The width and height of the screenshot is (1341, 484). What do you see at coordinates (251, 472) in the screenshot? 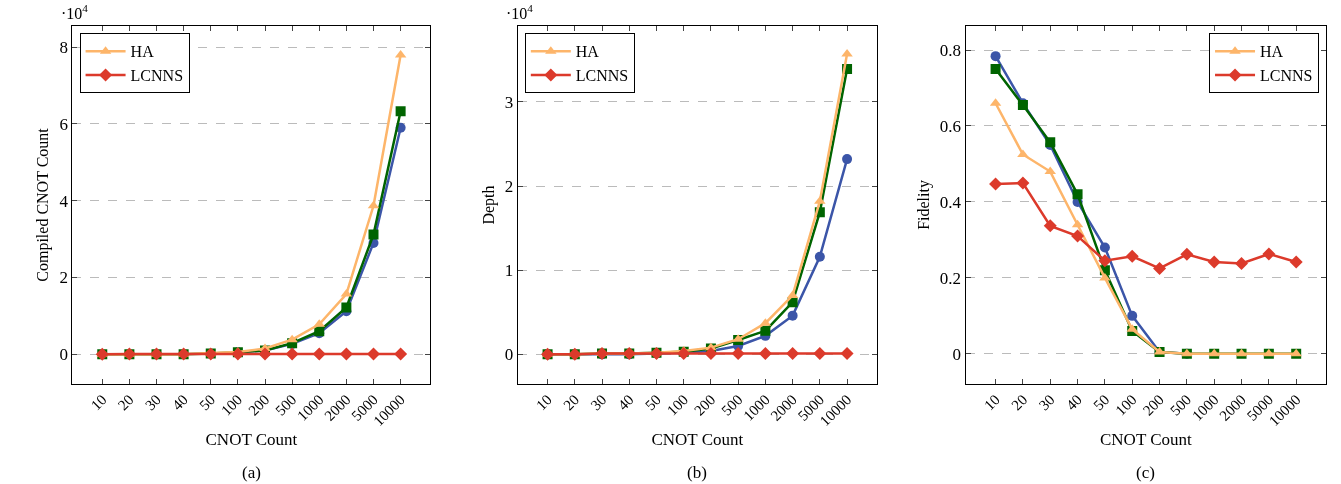
I see `text: (a)` at bounding box center [251, 472].